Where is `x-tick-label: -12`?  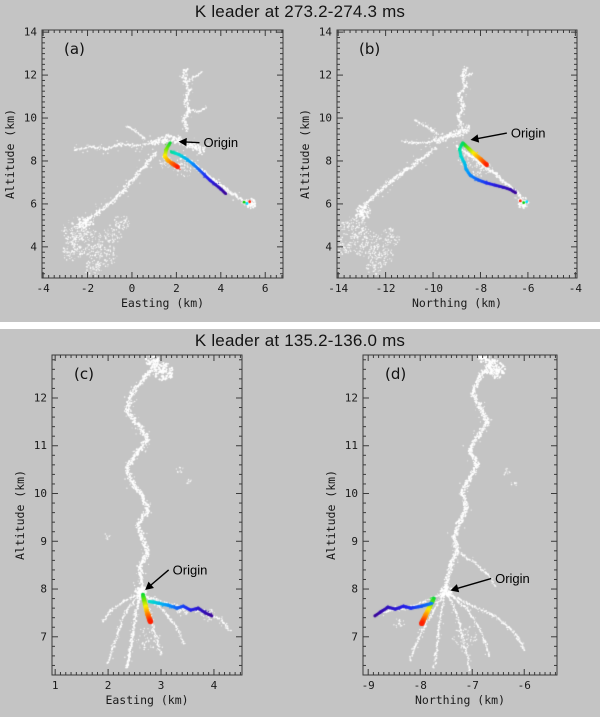 x-tick-label: -12 is located at coordinates (386, 288).